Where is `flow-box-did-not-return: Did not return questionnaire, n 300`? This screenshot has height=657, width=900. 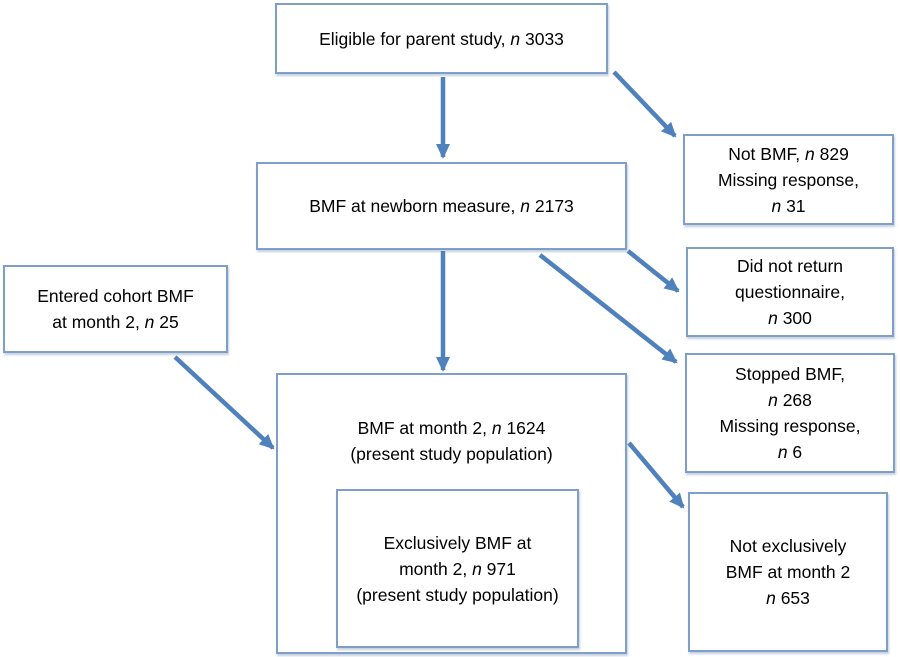 flow-box-did-not-return: Did not return questionnaire, n 300 is located at coordinates (790, 292).